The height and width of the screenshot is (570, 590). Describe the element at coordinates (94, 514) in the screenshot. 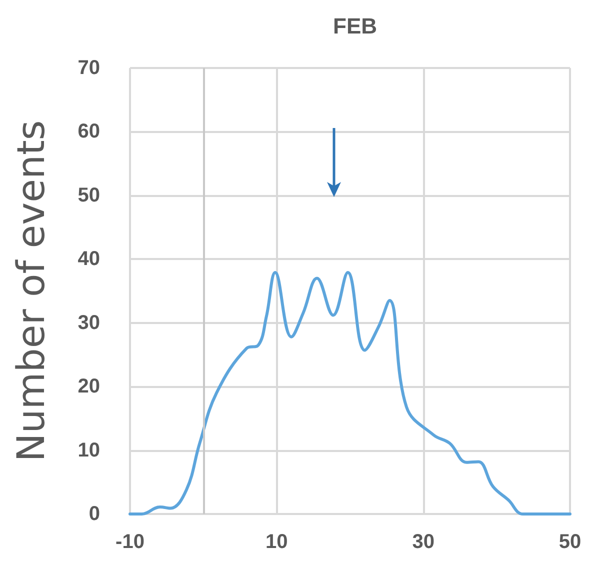

I see `y-tick-label: 0` at that location.